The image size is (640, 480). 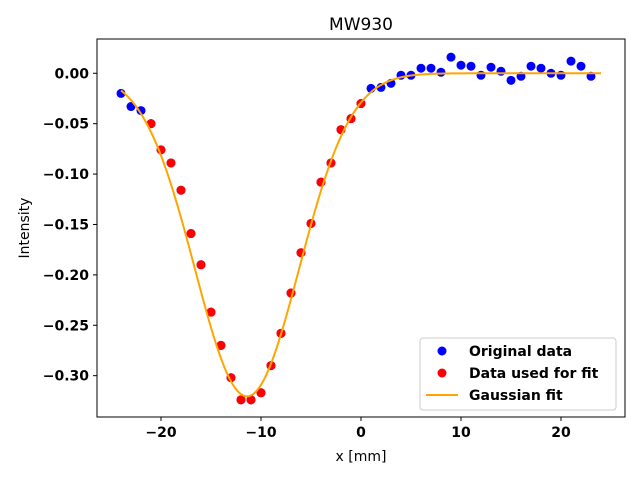 I want to click on legend-frame, so click(x=518, y=374).